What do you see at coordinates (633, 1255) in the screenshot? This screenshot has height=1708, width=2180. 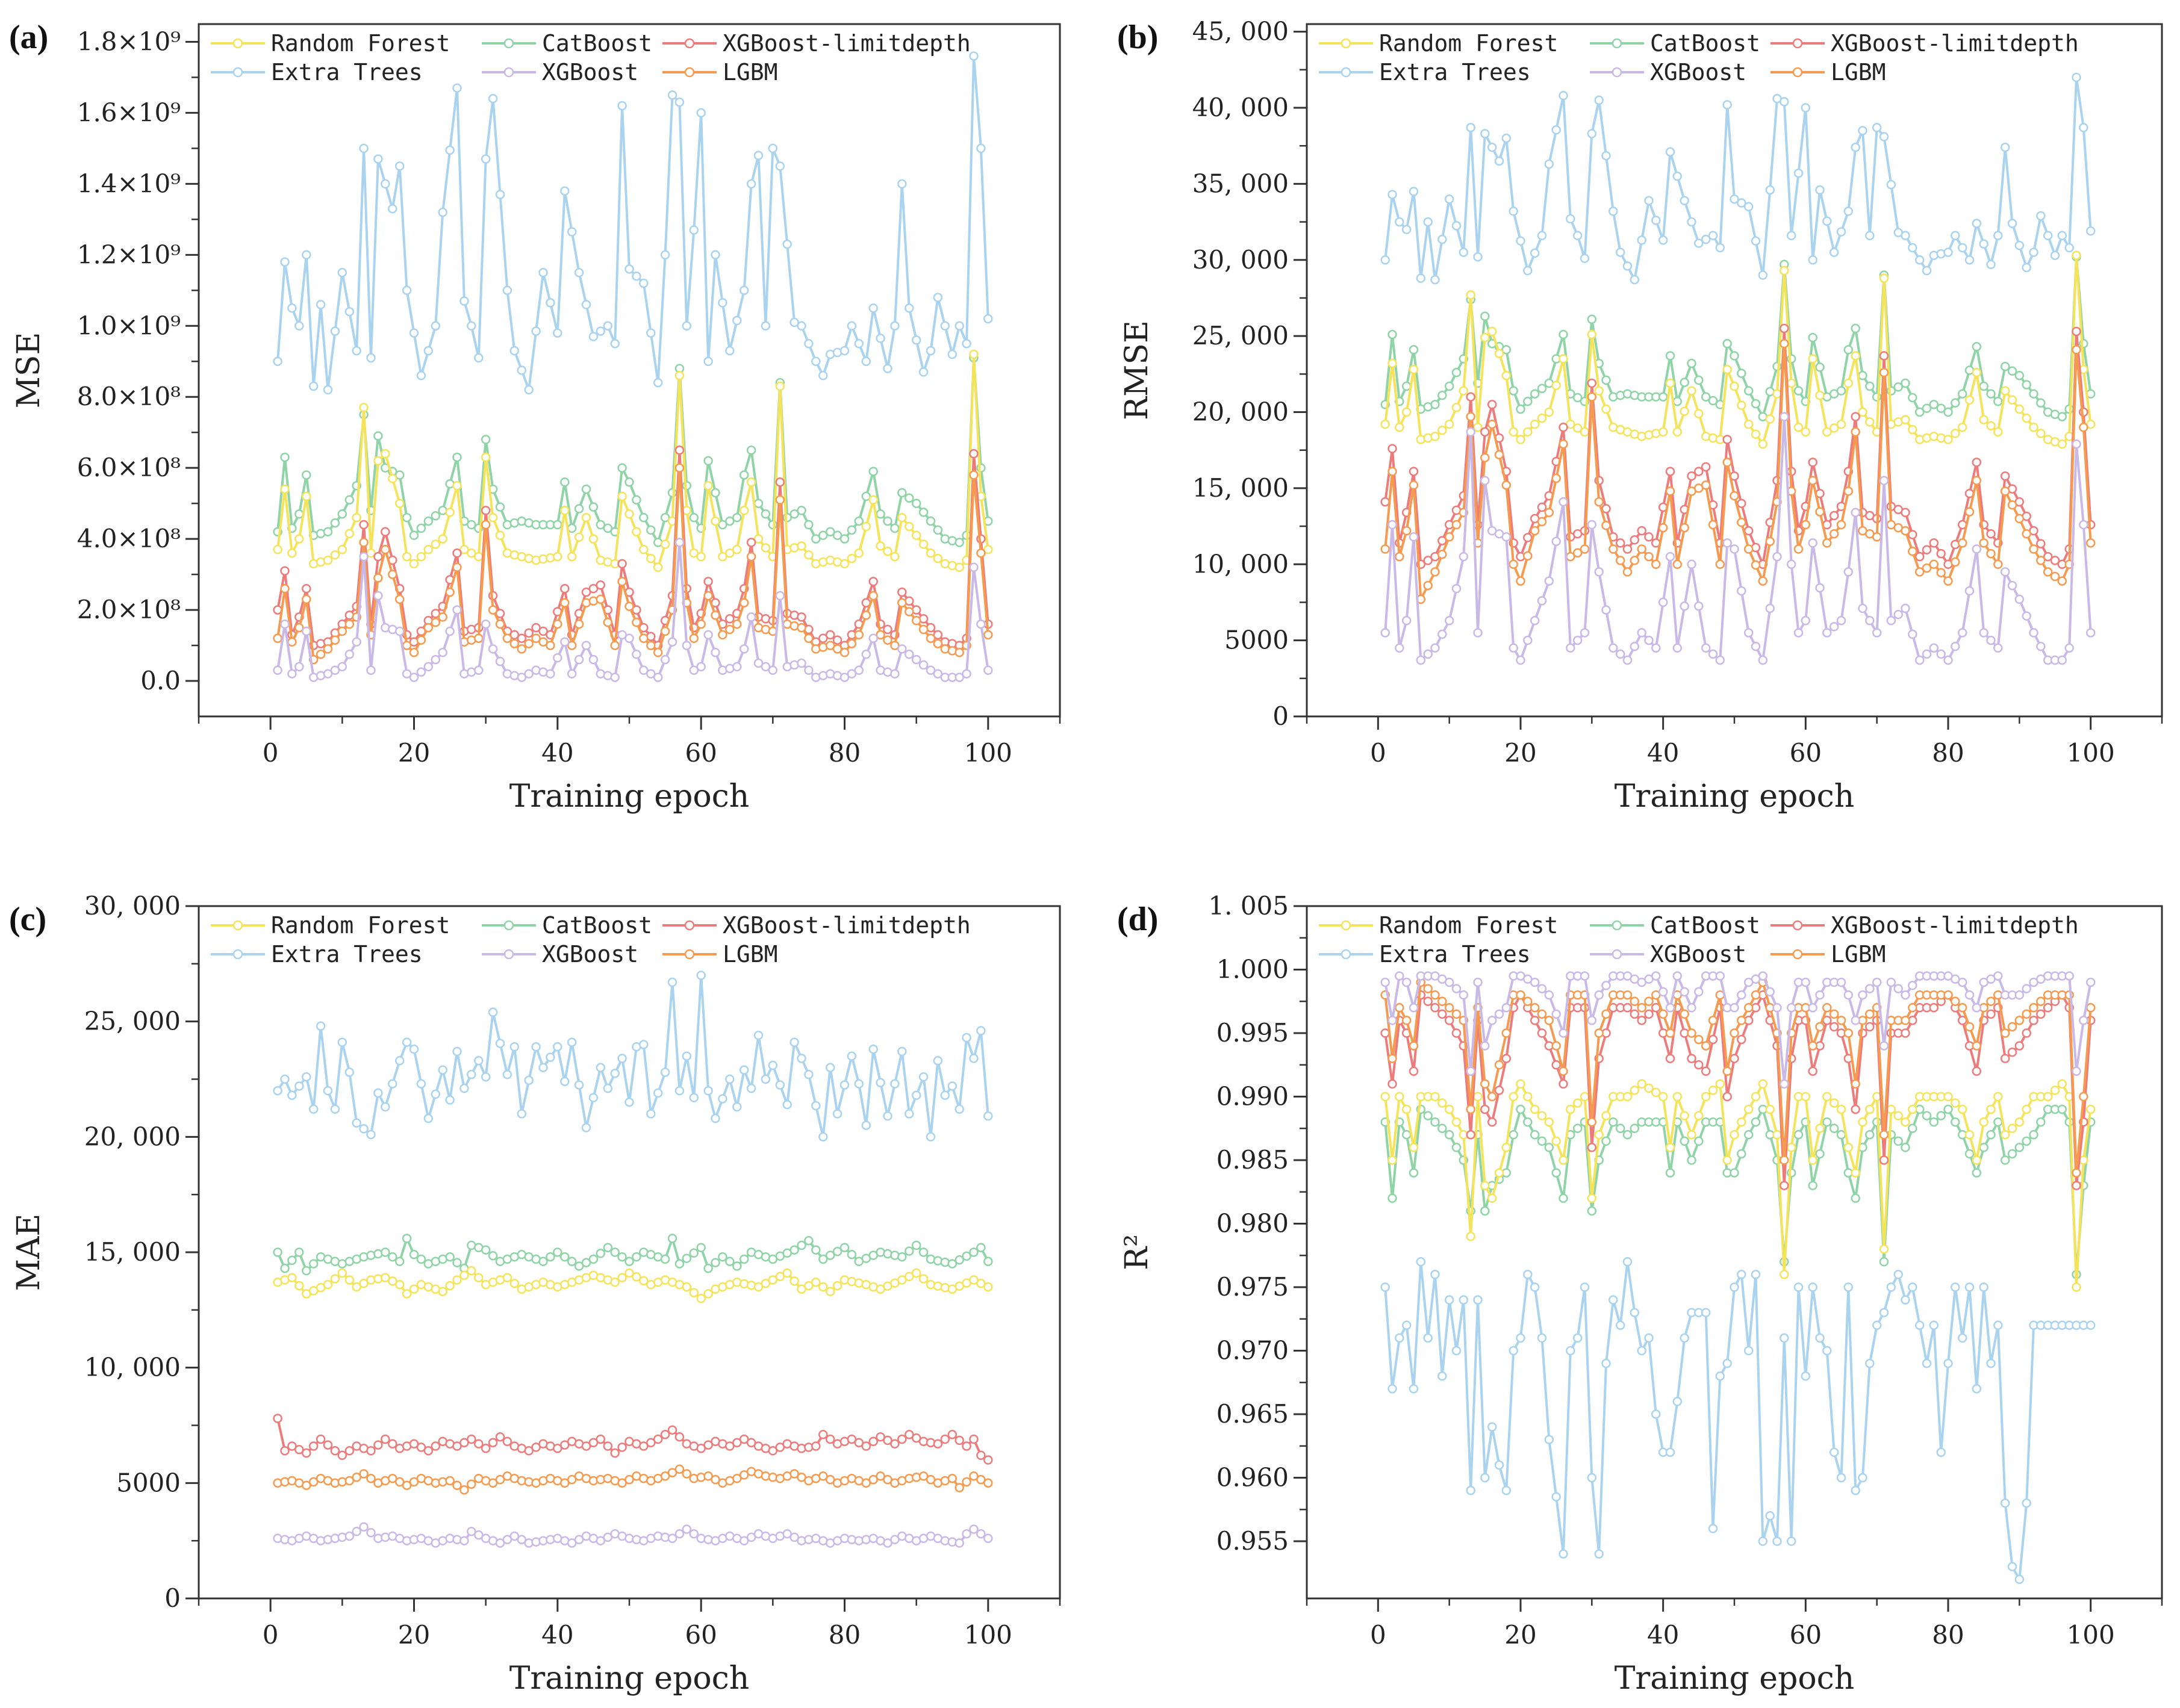 I see `series-catboost` at bounding box center [633, 1255].